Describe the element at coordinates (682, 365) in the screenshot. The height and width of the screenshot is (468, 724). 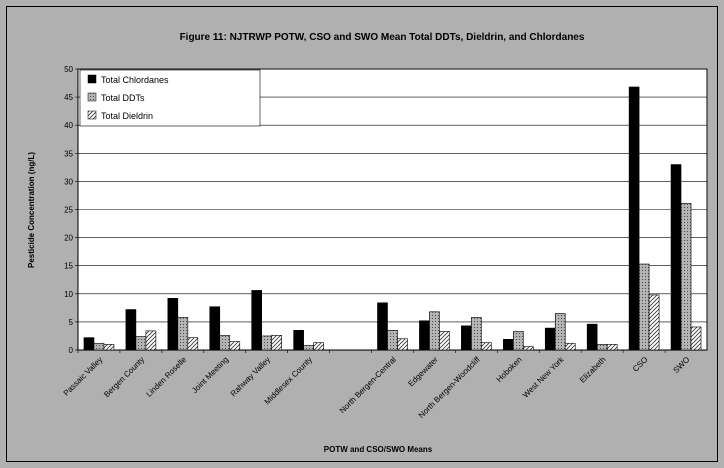
I see `x-tick-label: SWO` at that location.